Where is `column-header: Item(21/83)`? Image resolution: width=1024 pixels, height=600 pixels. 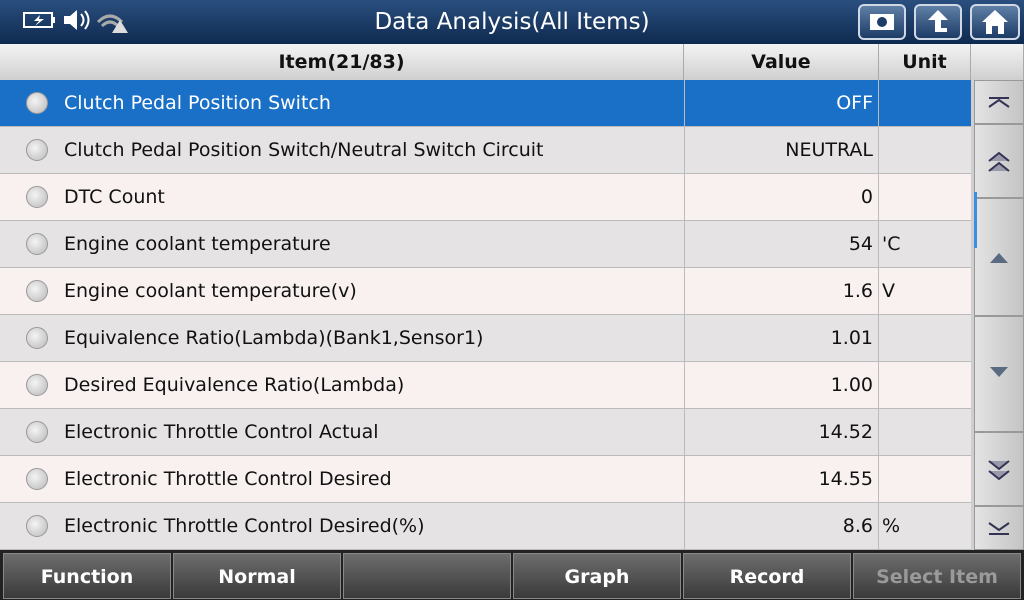
column-header: Item(21/83) is located at coordinates (342, 62).